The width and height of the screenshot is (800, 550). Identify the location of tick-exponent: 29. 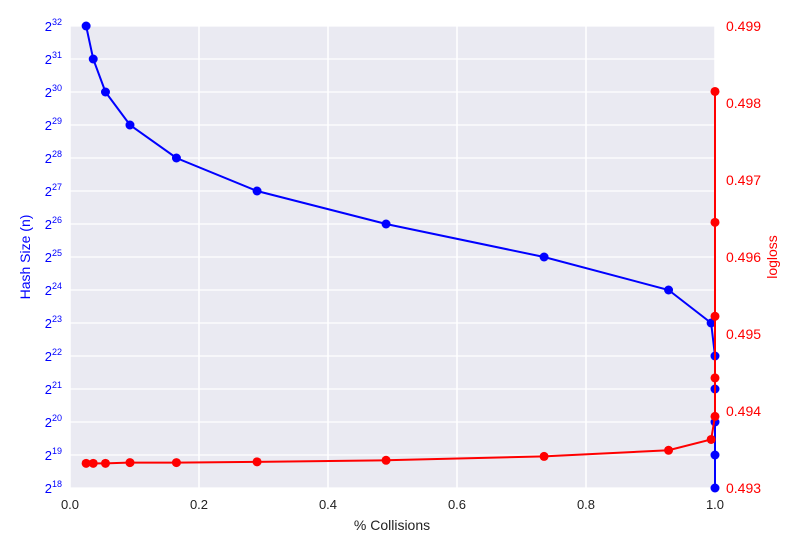
(57, 121).